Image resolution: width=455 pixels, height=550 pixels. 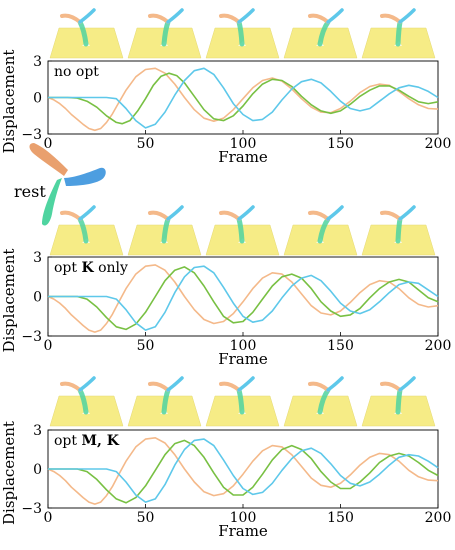 I want to click on panel-label: no opt, so click(x=76, y=72).